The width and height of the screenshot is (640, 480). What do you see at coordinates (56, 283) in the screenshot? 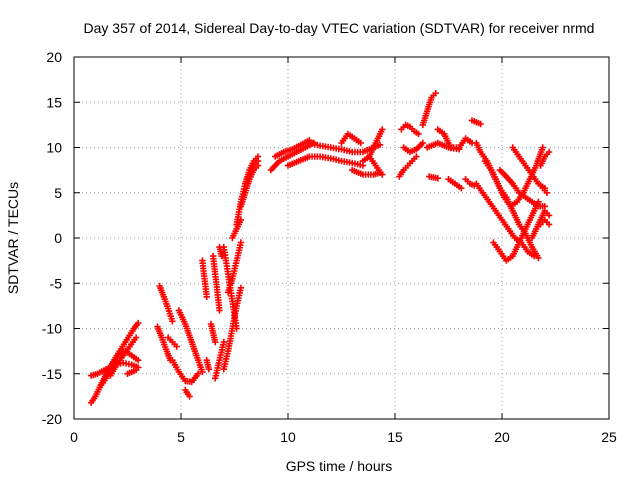
I see `y-tick-label: -5` at bounding box center [56, 283].